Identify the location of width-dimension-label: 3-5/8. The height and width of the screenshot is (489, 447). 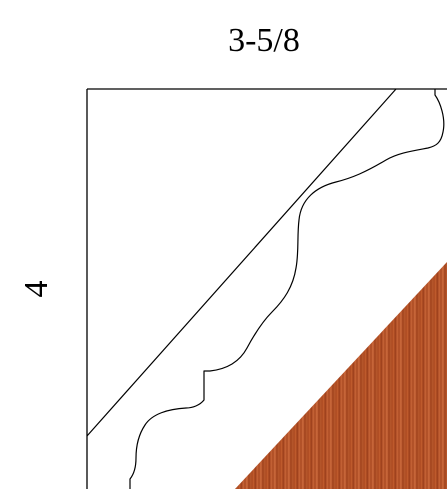
(264, 40).